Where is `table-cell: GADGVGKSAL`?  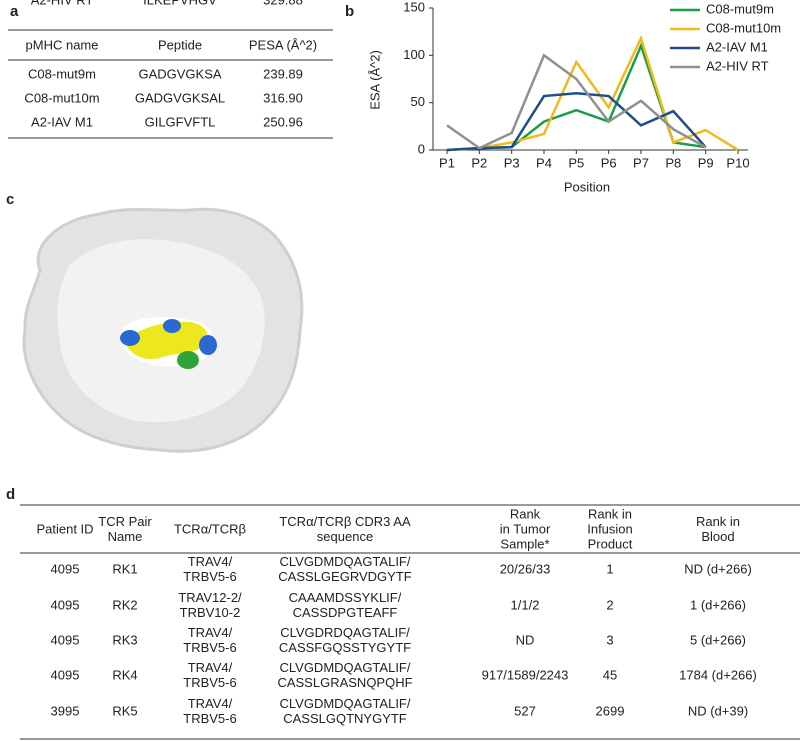 table-cell: GADGVGKSAL is located at coordinates (180, 98).